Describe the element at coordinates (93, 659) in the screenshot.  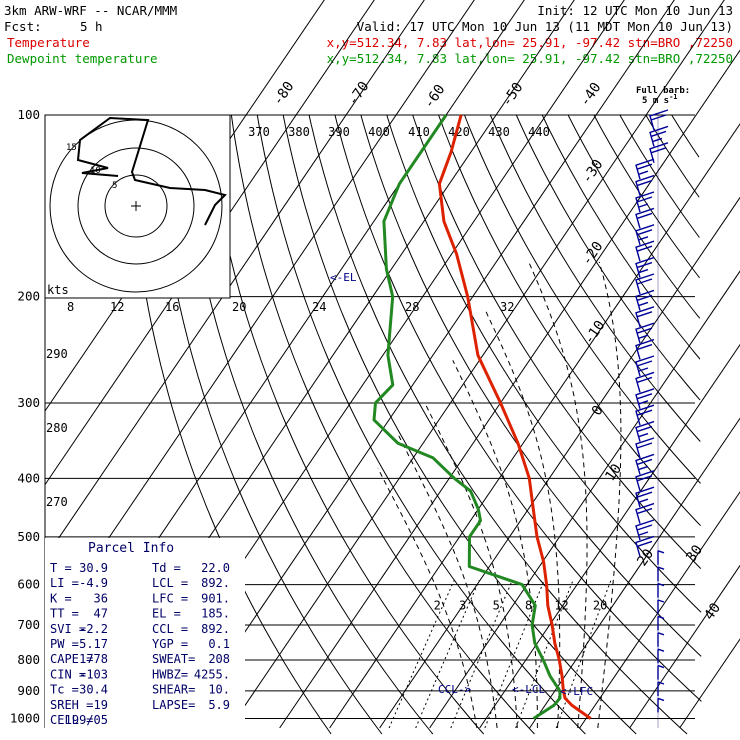
I see `parcel-info-cell: 1778` at that location.